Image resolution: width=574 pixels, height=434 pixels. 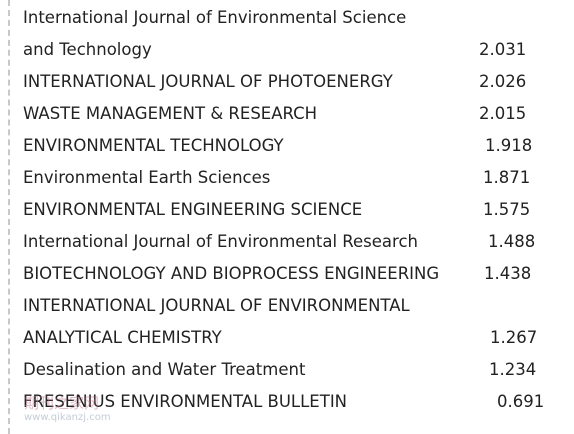 I want to click on journal-name: FRESENIUS ENVIRONMENTAL BULLETIN, so click(x=185, y=401).